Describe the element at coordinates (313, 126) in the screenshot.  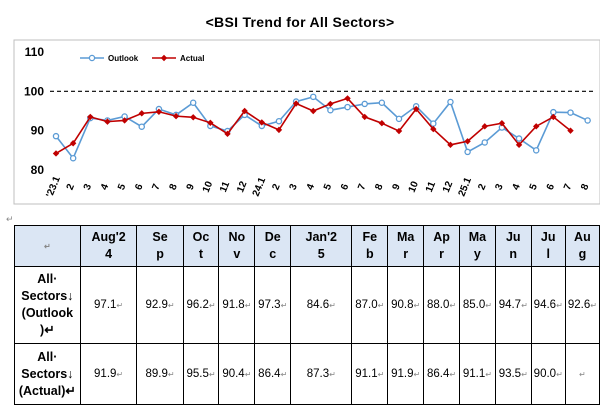
I see `series-actual` at that location.